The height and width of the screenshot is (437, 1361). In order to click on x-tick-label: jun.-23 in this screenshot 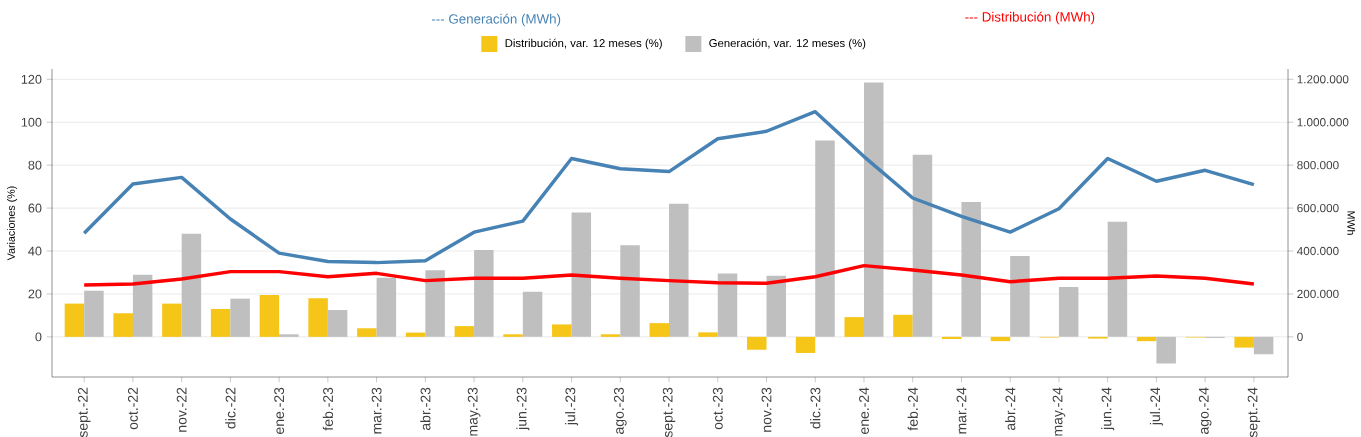, I will do `click(523, 409)`.